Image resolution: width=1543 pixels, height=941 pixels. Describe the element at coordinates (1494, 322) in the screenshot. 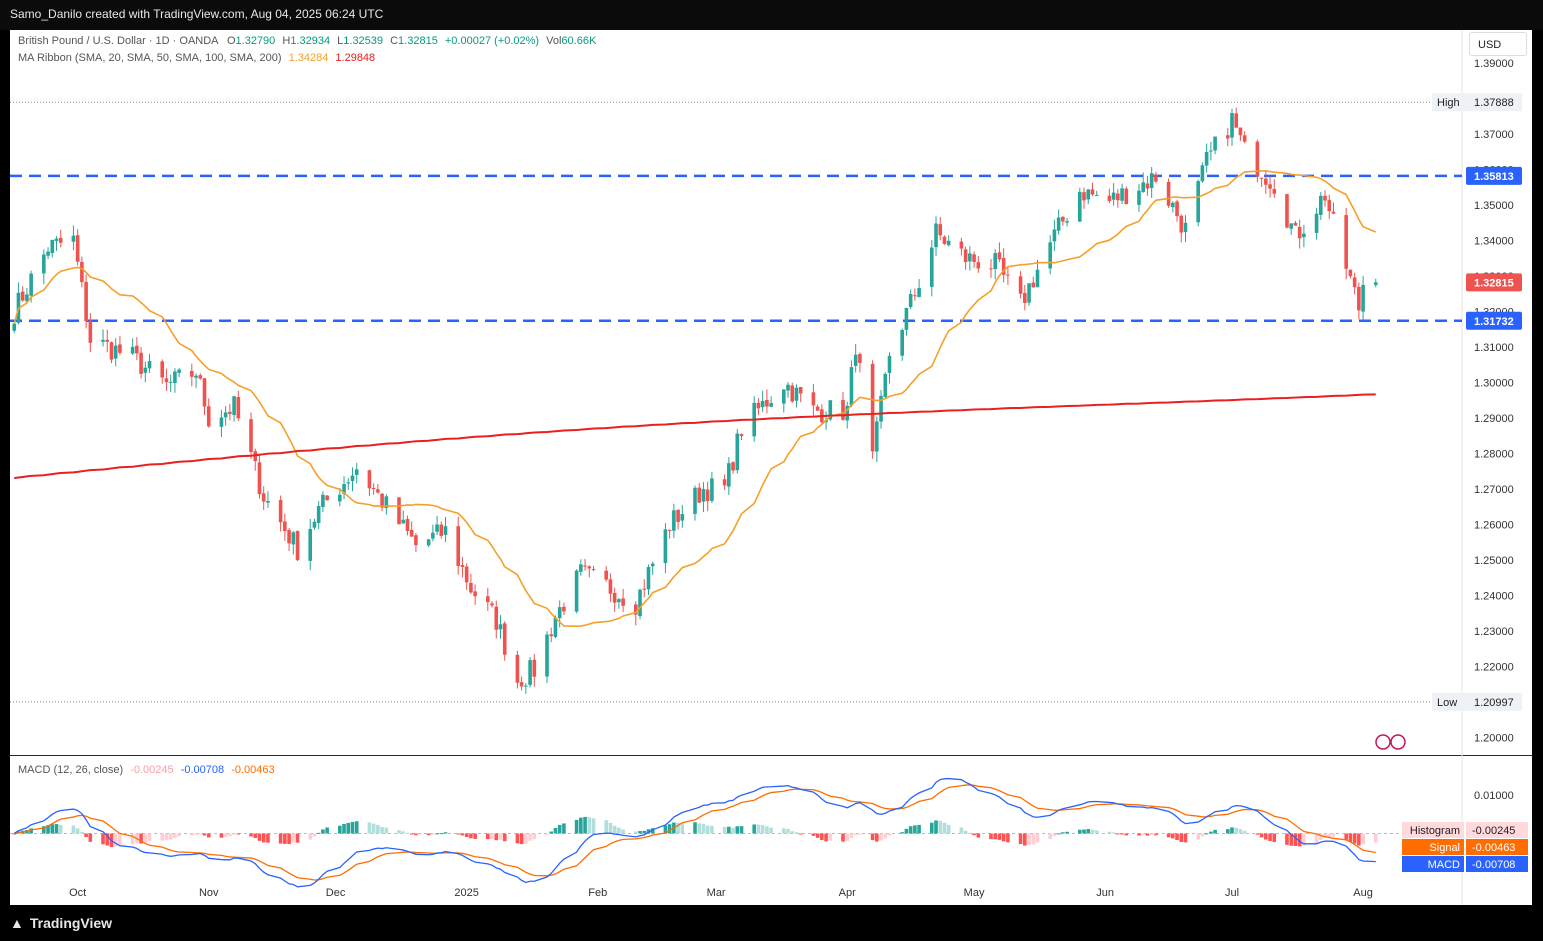

I see `level-price-label: 1.31732` at that location.